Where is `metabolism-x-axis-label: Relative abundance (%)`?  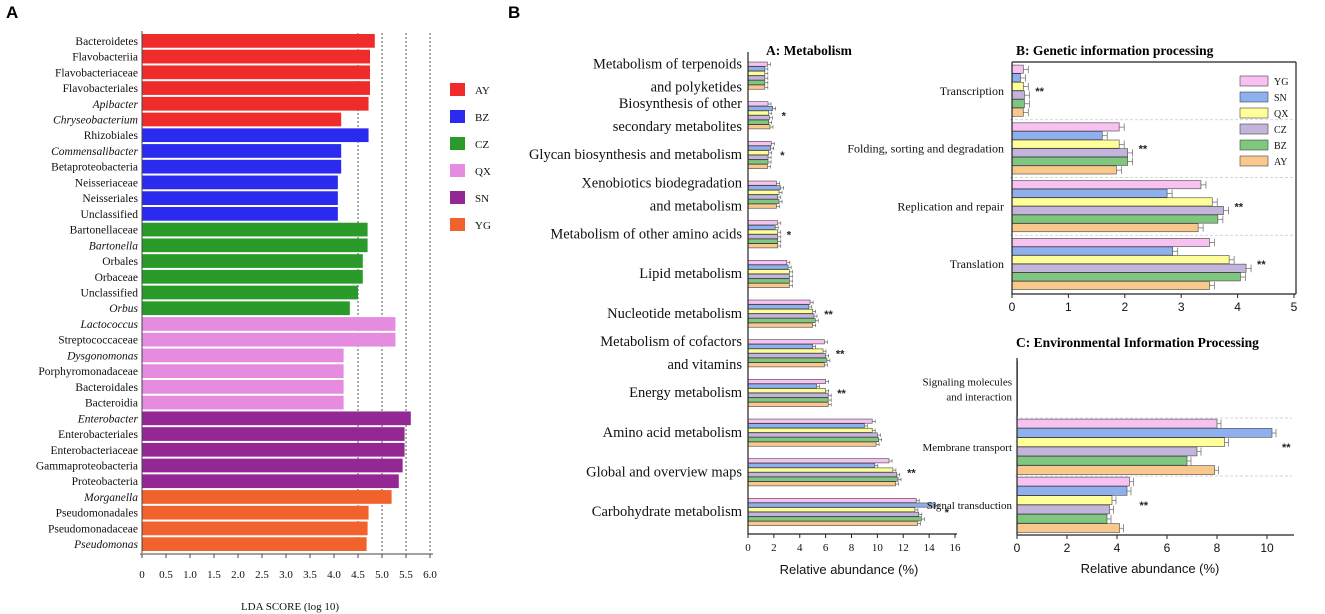 metabolism-x-axis-label: Relative abundance (%) is located at coordinates (849, 569).